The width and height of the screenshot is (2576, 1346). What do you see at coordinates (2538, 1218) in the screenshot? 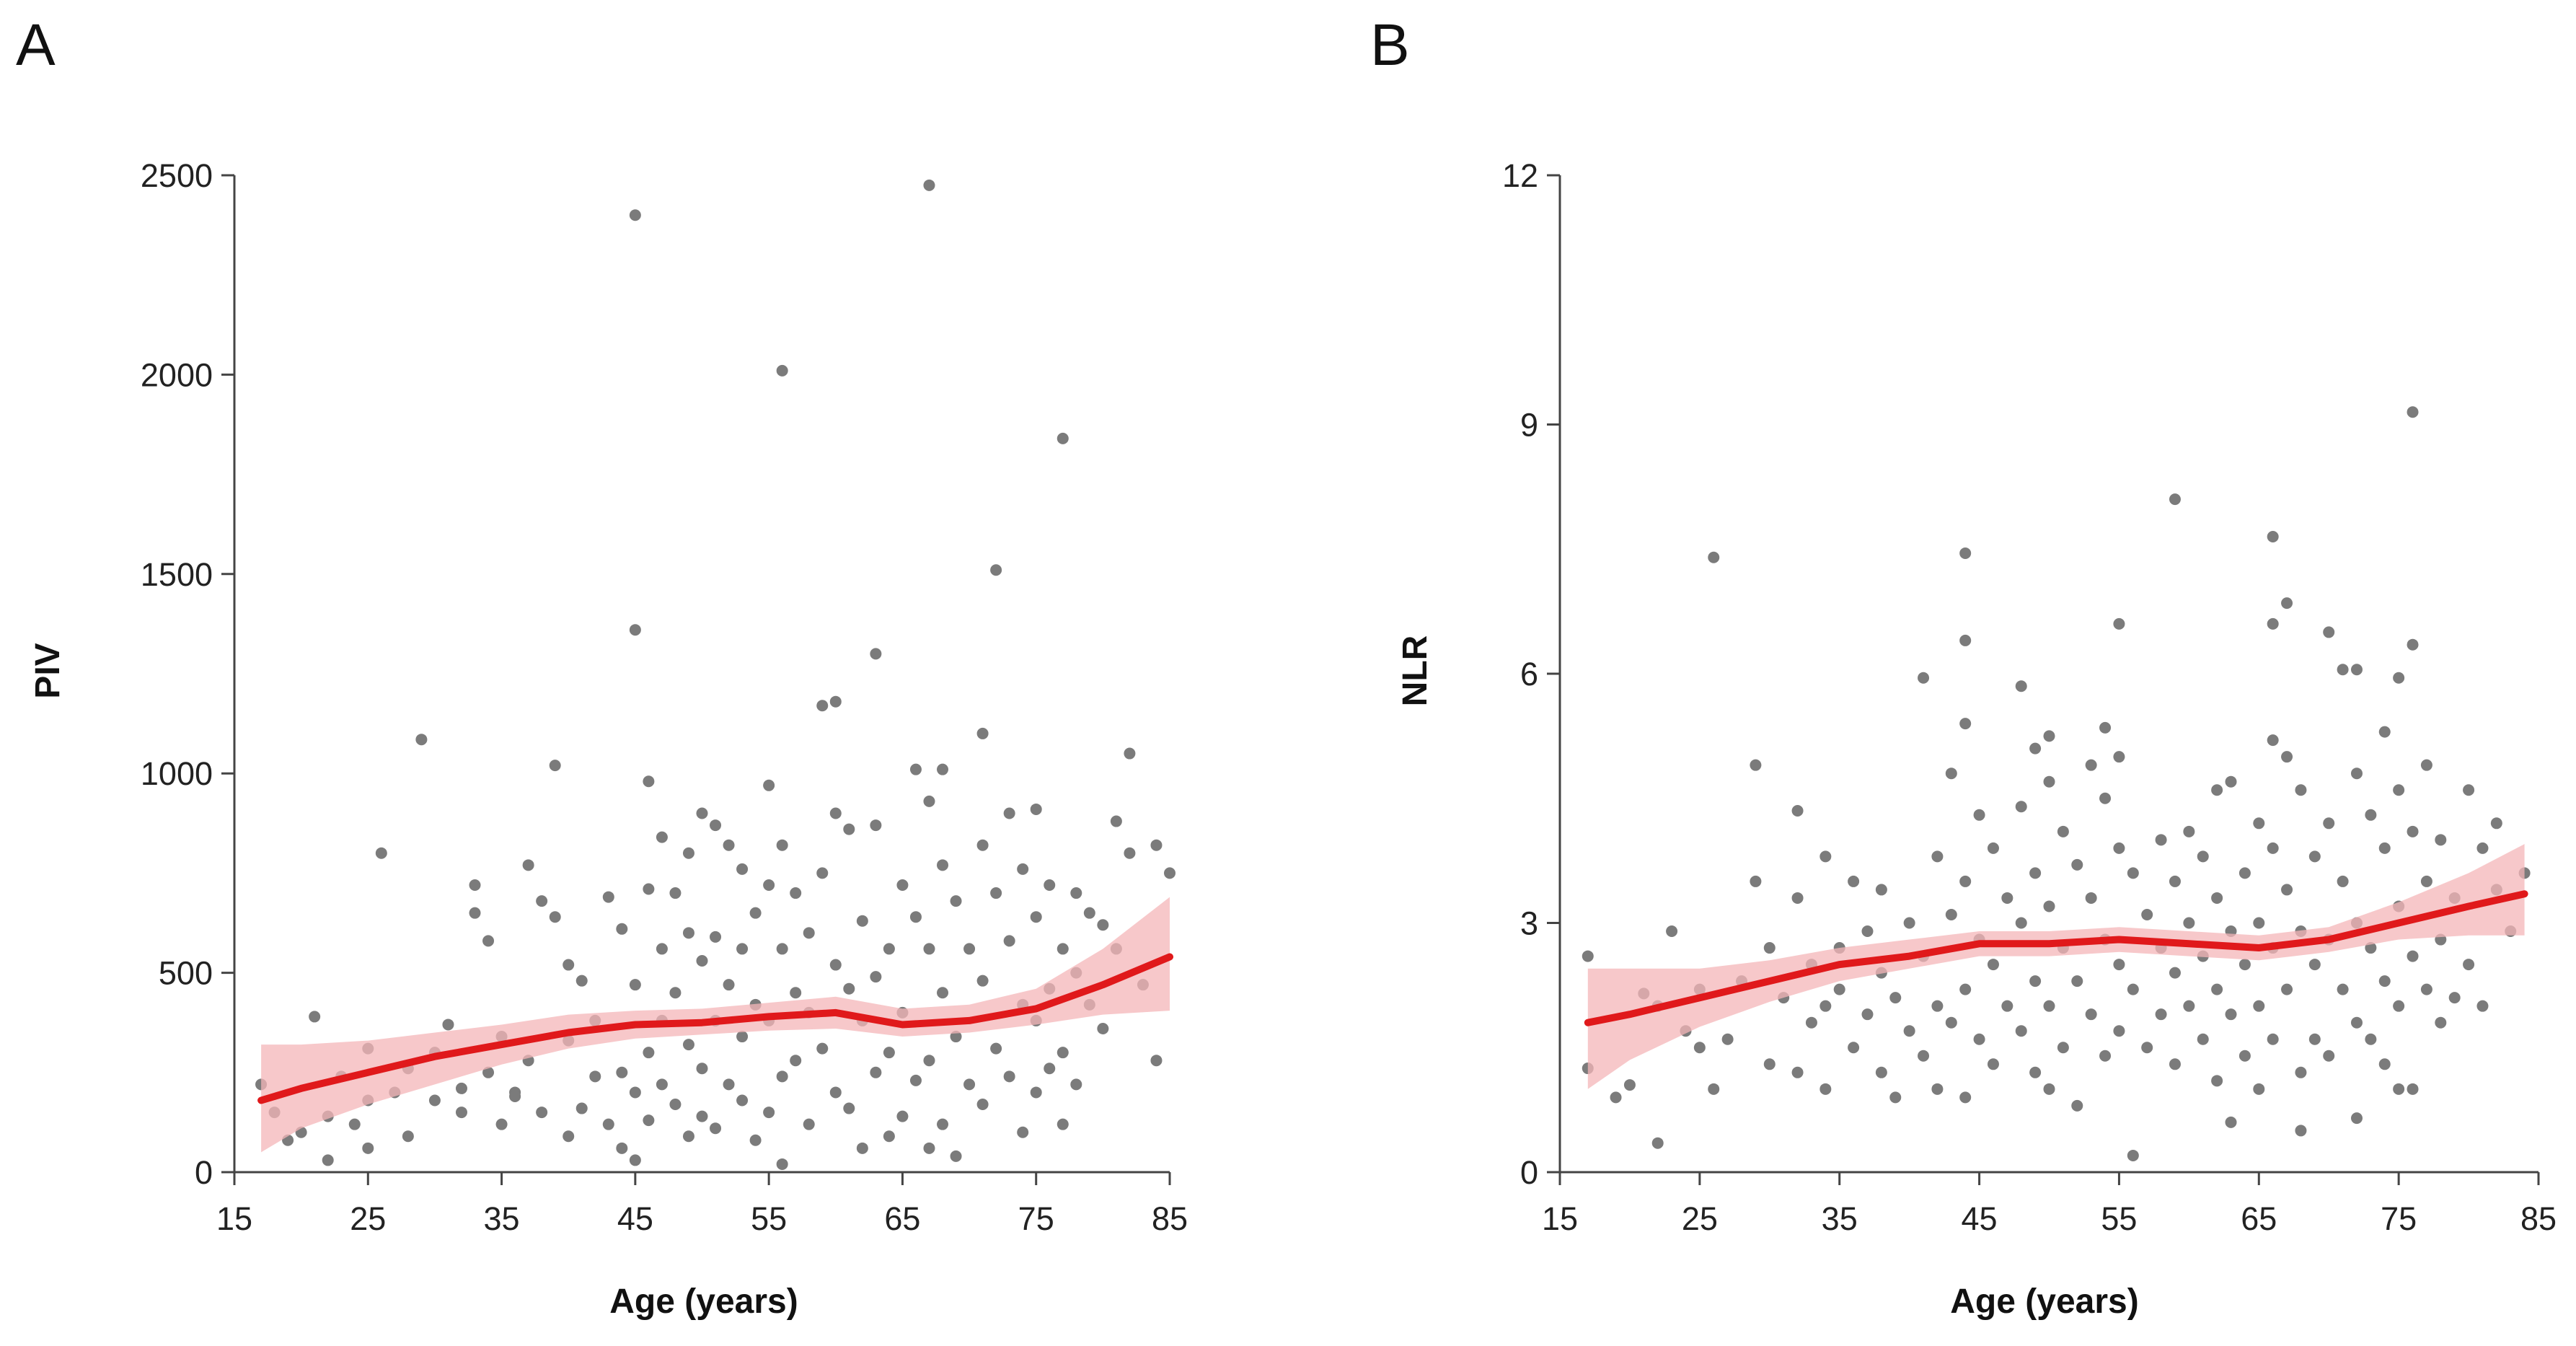
I see `panel-b-x-tick-label: 85` at bounding box center [2538, 1218].